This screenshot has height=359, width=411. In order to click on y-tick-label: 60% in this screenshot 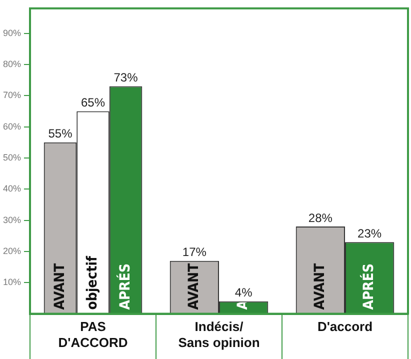, I will do `click(12, 126)`.